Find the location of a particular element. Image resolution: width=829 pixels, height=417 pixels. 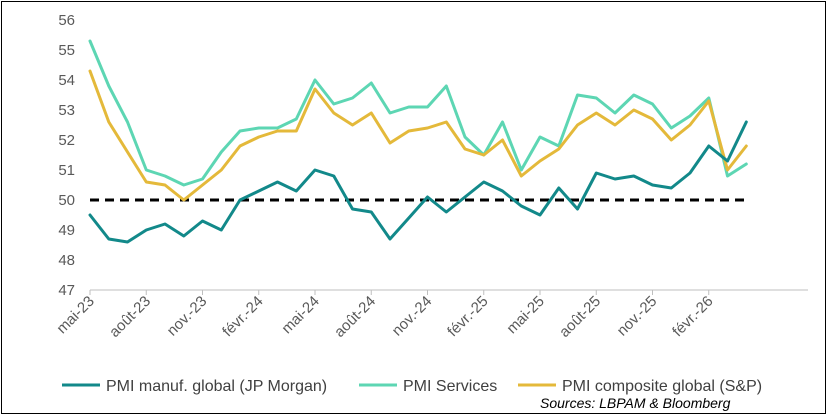

x-tick-label: mai-23 is located at coordinates (75, 315).